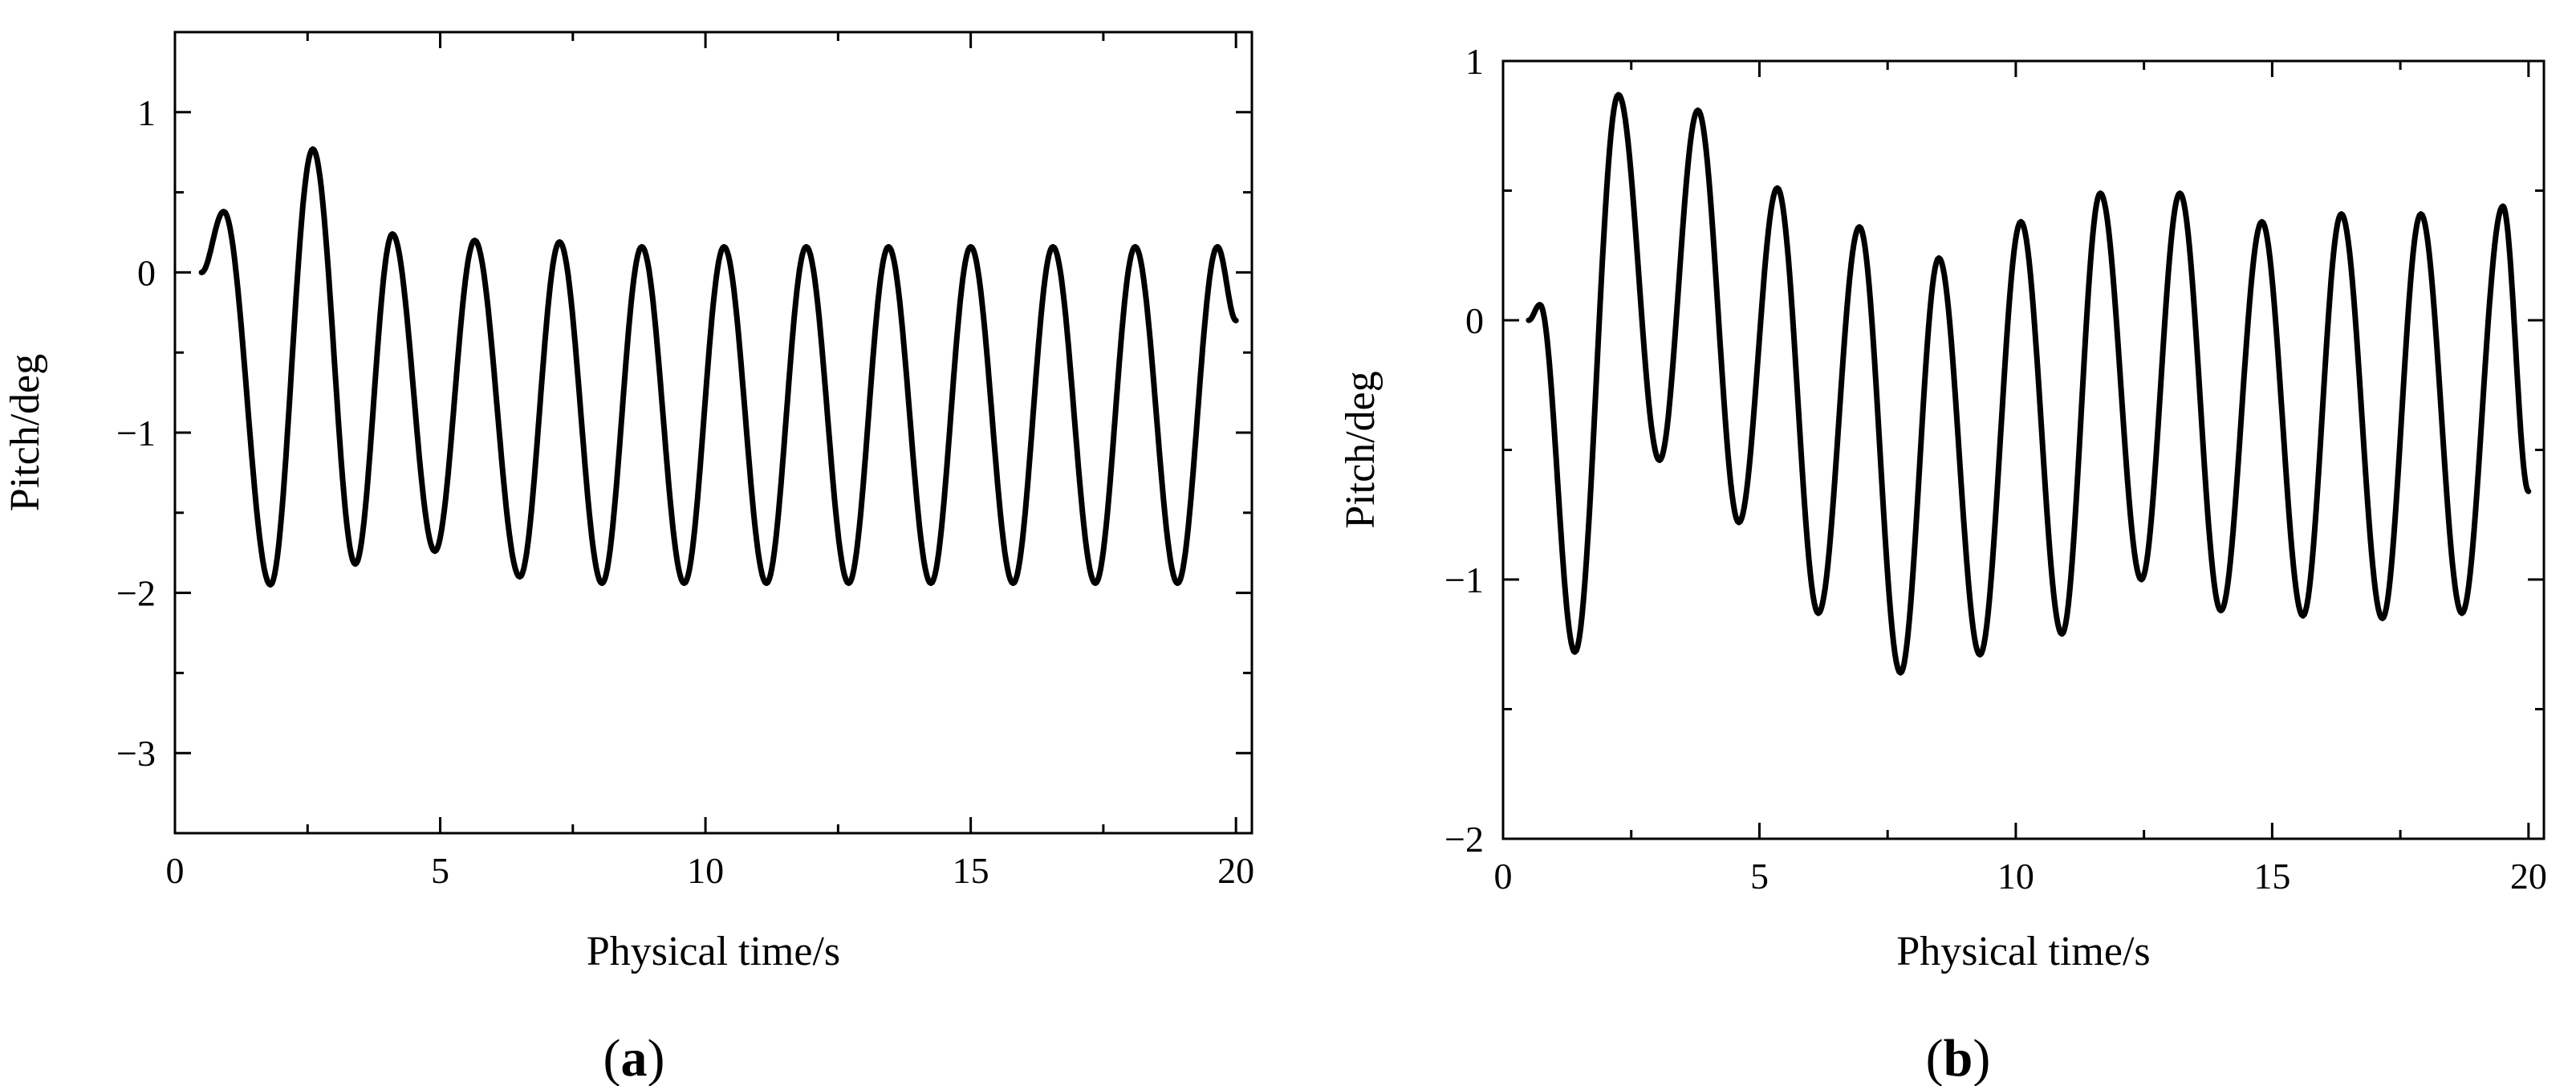 The height and width of the screenshot is (1086, 2576). What do you see at coordinates (136, 753) in the screenshot?
I see `y-tick-label: −3` at bounding box center [136, 753].